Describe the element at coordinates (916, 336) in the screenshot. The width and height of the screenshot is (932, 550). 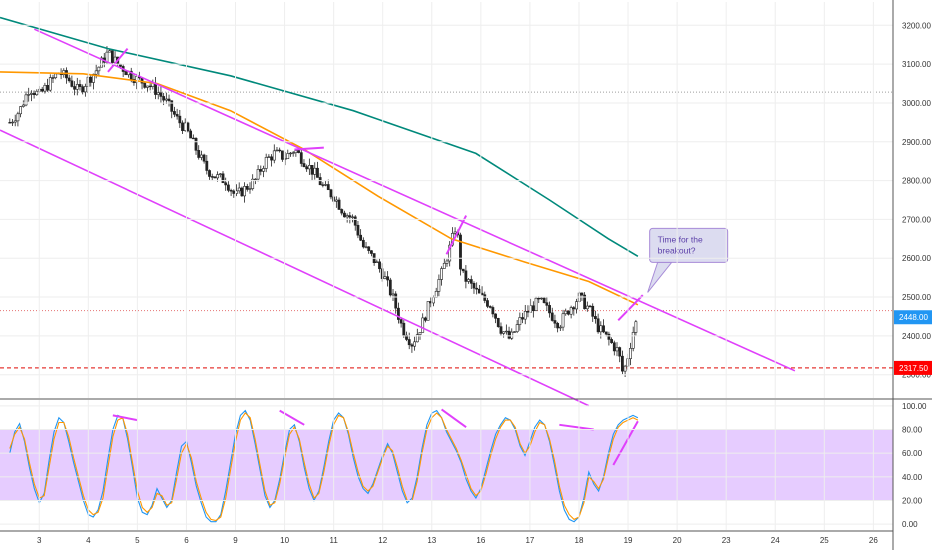
I see `price-y-tick-8: 2400.00` at that location.